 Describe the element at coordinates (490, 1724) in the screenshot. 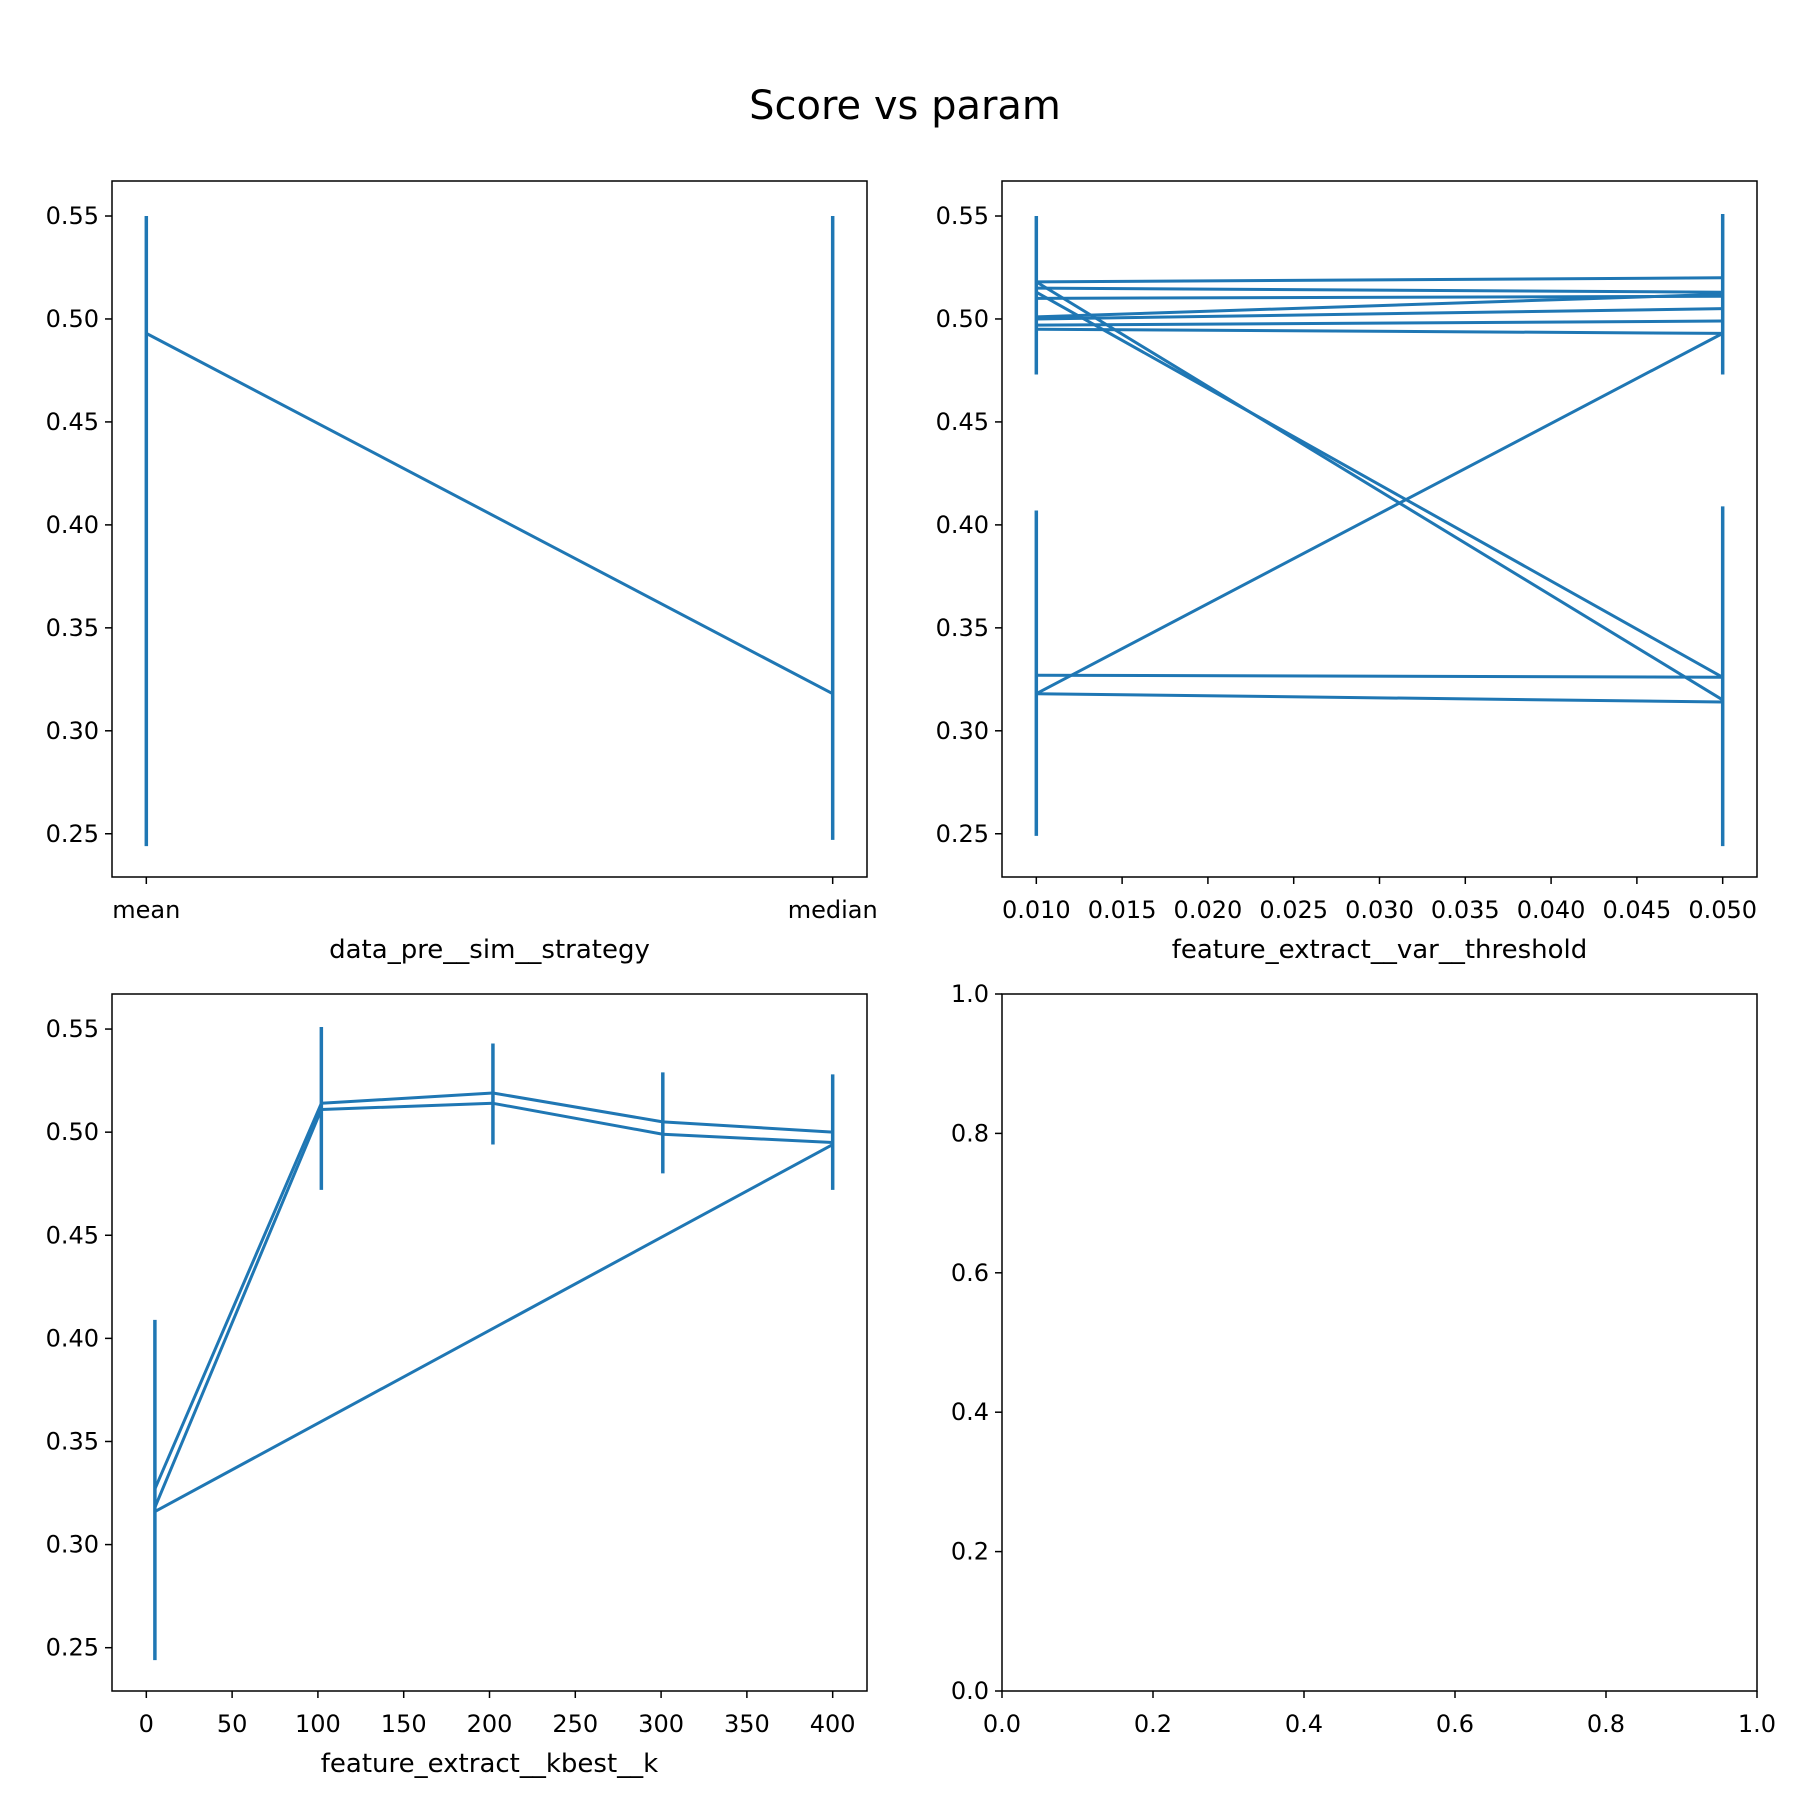

I see `x-tick-label: 200` at that location.